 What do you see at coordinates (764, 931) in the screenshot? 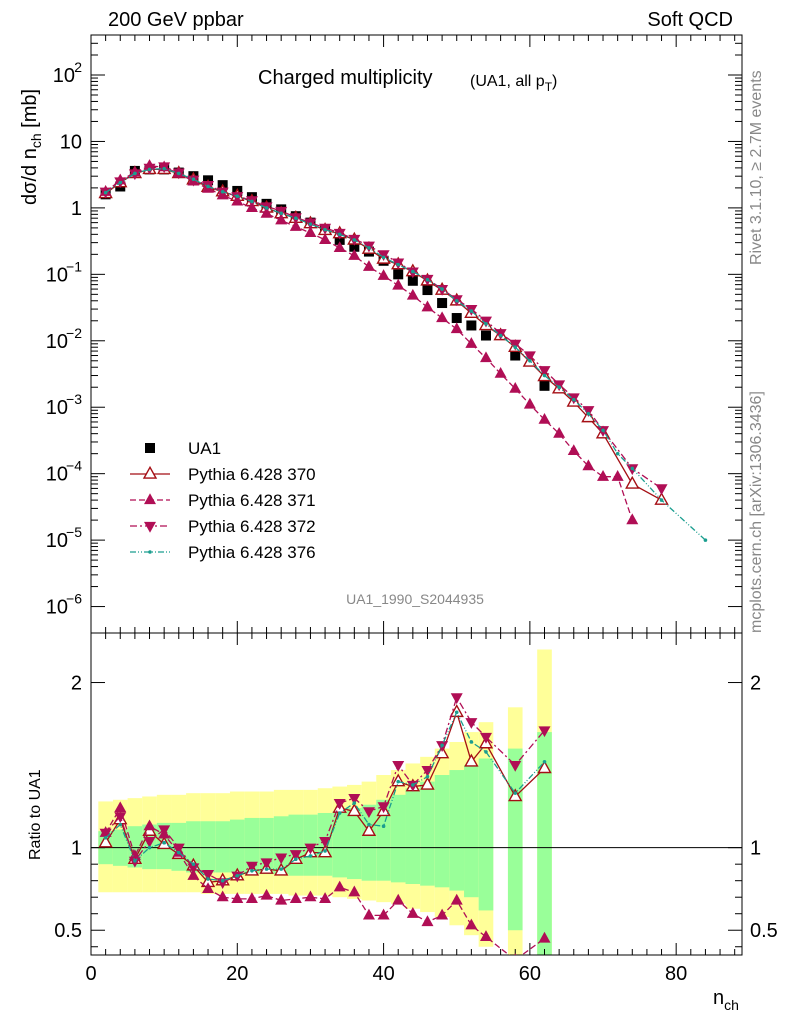
I see `ratio-y-tick-label-right: 0.5` at bounding box center [764, 931].